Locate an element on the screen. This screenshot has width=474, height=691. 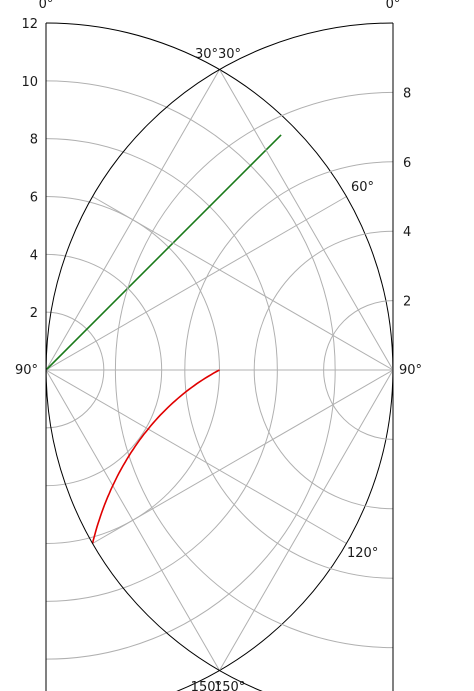
series-line is located at coordinates (155, 456).